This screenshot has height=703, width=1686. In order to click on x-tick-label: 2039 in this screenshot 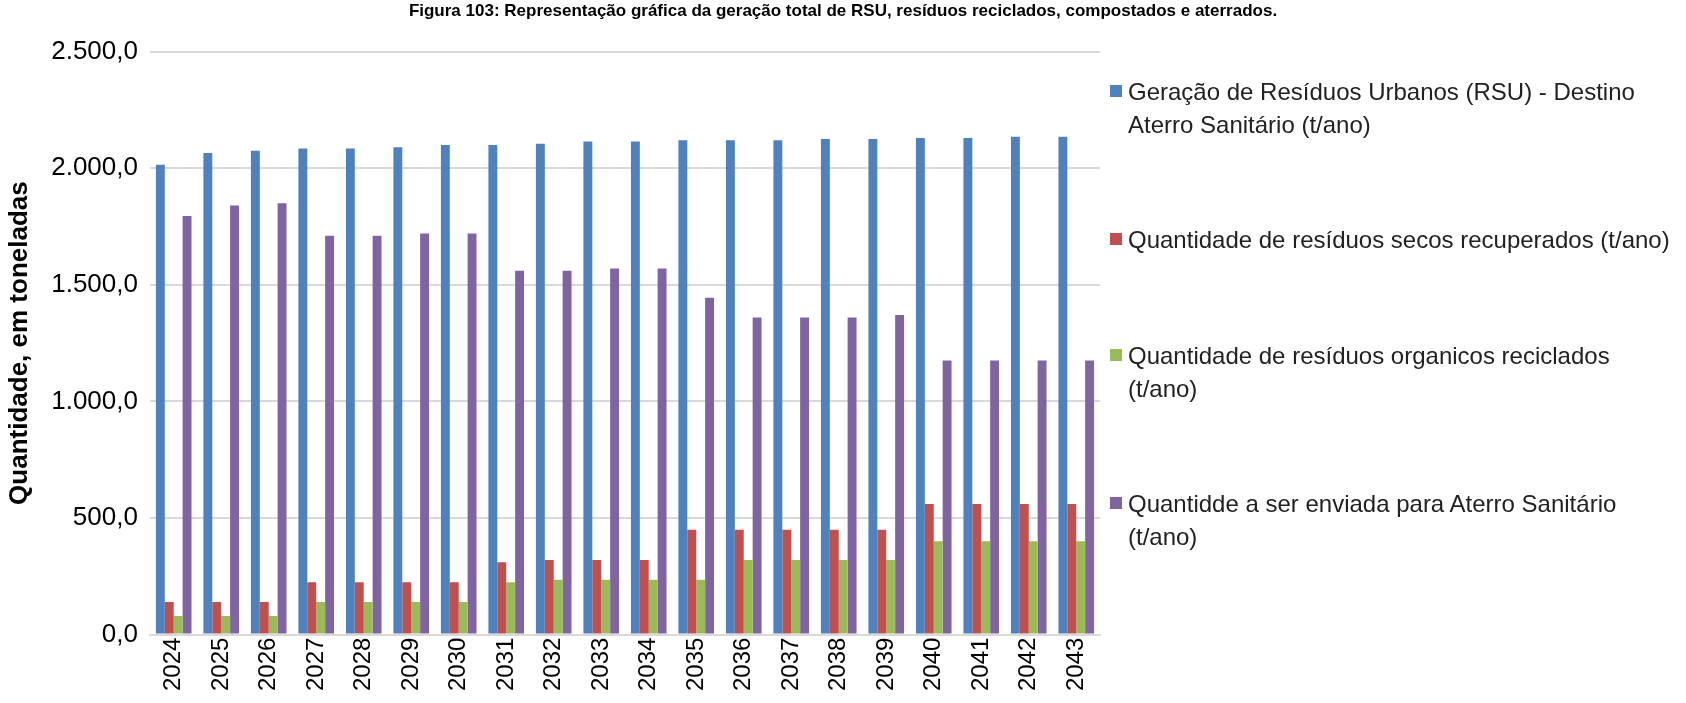, I will do `click(884, 664)`.